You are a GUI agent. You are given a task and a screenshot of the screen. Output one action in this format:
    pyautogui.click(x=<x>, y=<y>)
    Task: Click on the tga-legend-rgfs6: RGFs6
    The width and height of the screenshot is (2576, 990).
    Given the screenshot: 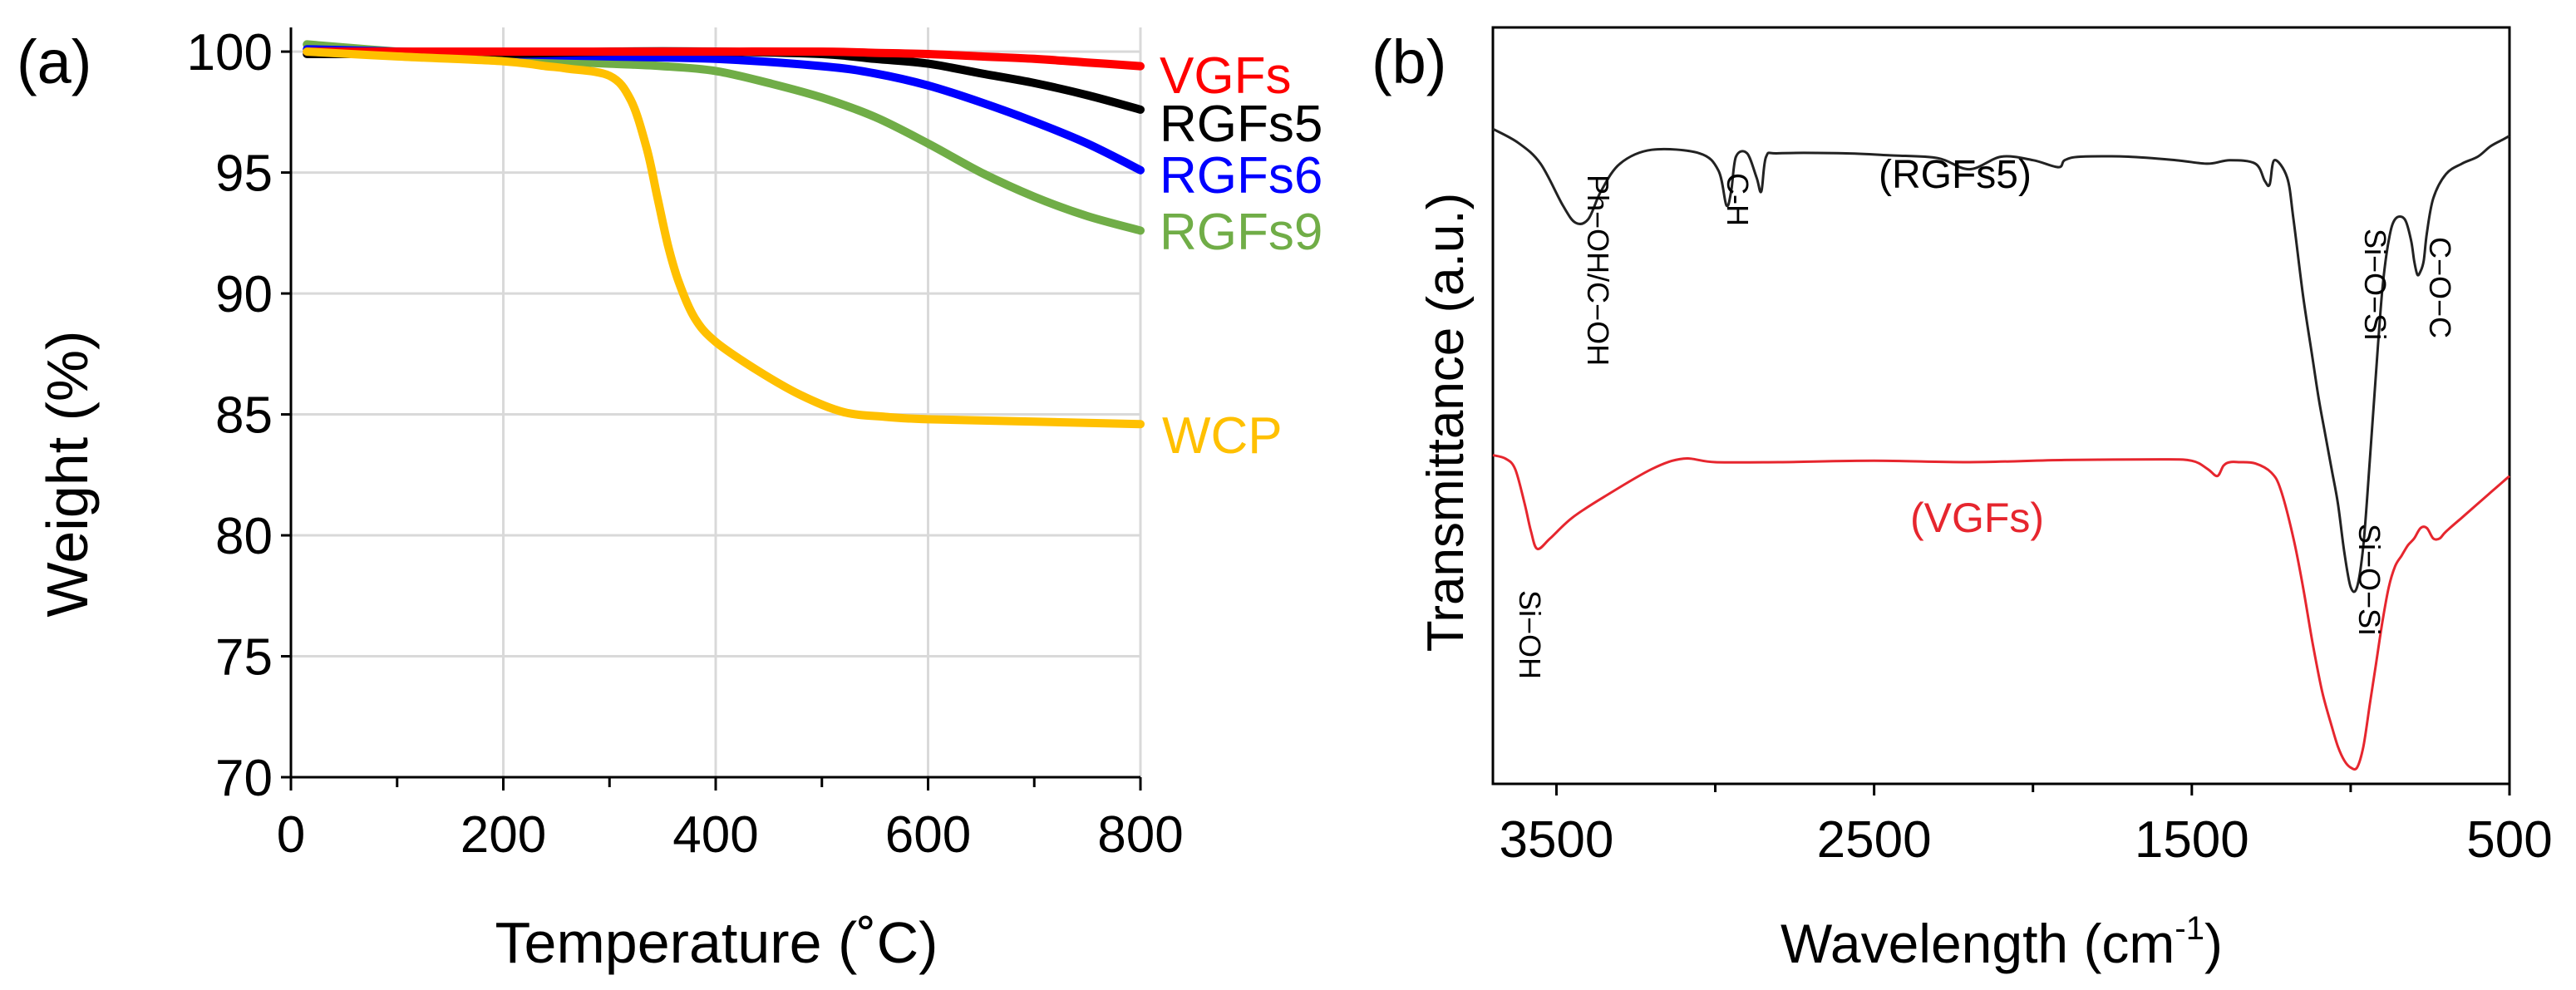 What is the action you would take?
    pyautogui.click(x=1241, y=176)
    